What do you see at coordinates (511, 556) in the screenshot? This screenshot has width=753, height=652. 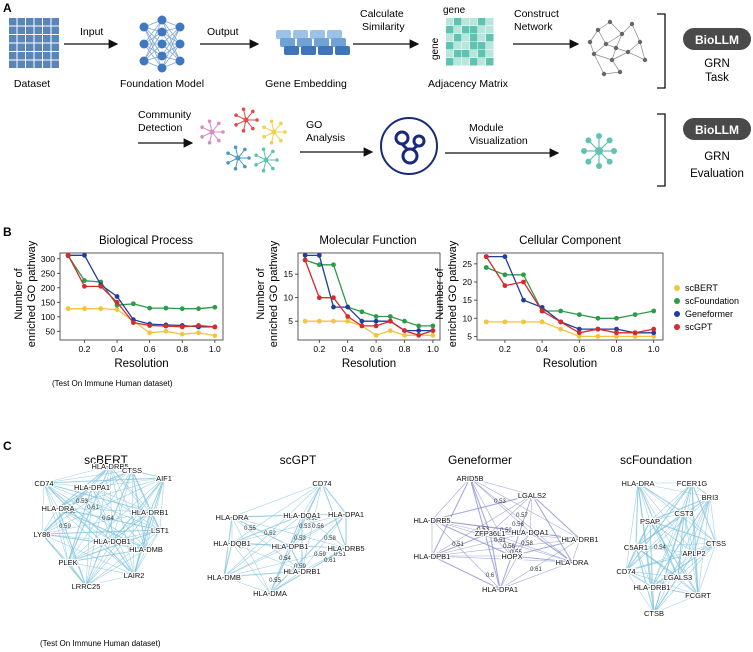 I see `gene-label: HOPX` at bounding box center [511, 556].